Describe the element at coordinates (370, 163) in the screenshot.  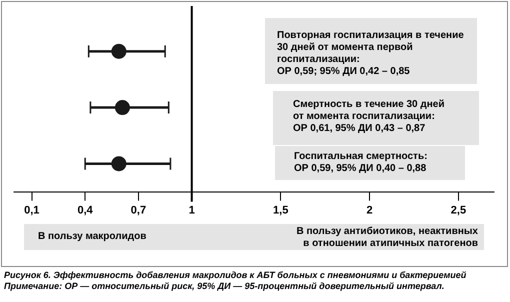
I see `note-panel: Госпитальная смертность: ОР 0,59, 95% ДИ 0,40 – 0,88` at that location.